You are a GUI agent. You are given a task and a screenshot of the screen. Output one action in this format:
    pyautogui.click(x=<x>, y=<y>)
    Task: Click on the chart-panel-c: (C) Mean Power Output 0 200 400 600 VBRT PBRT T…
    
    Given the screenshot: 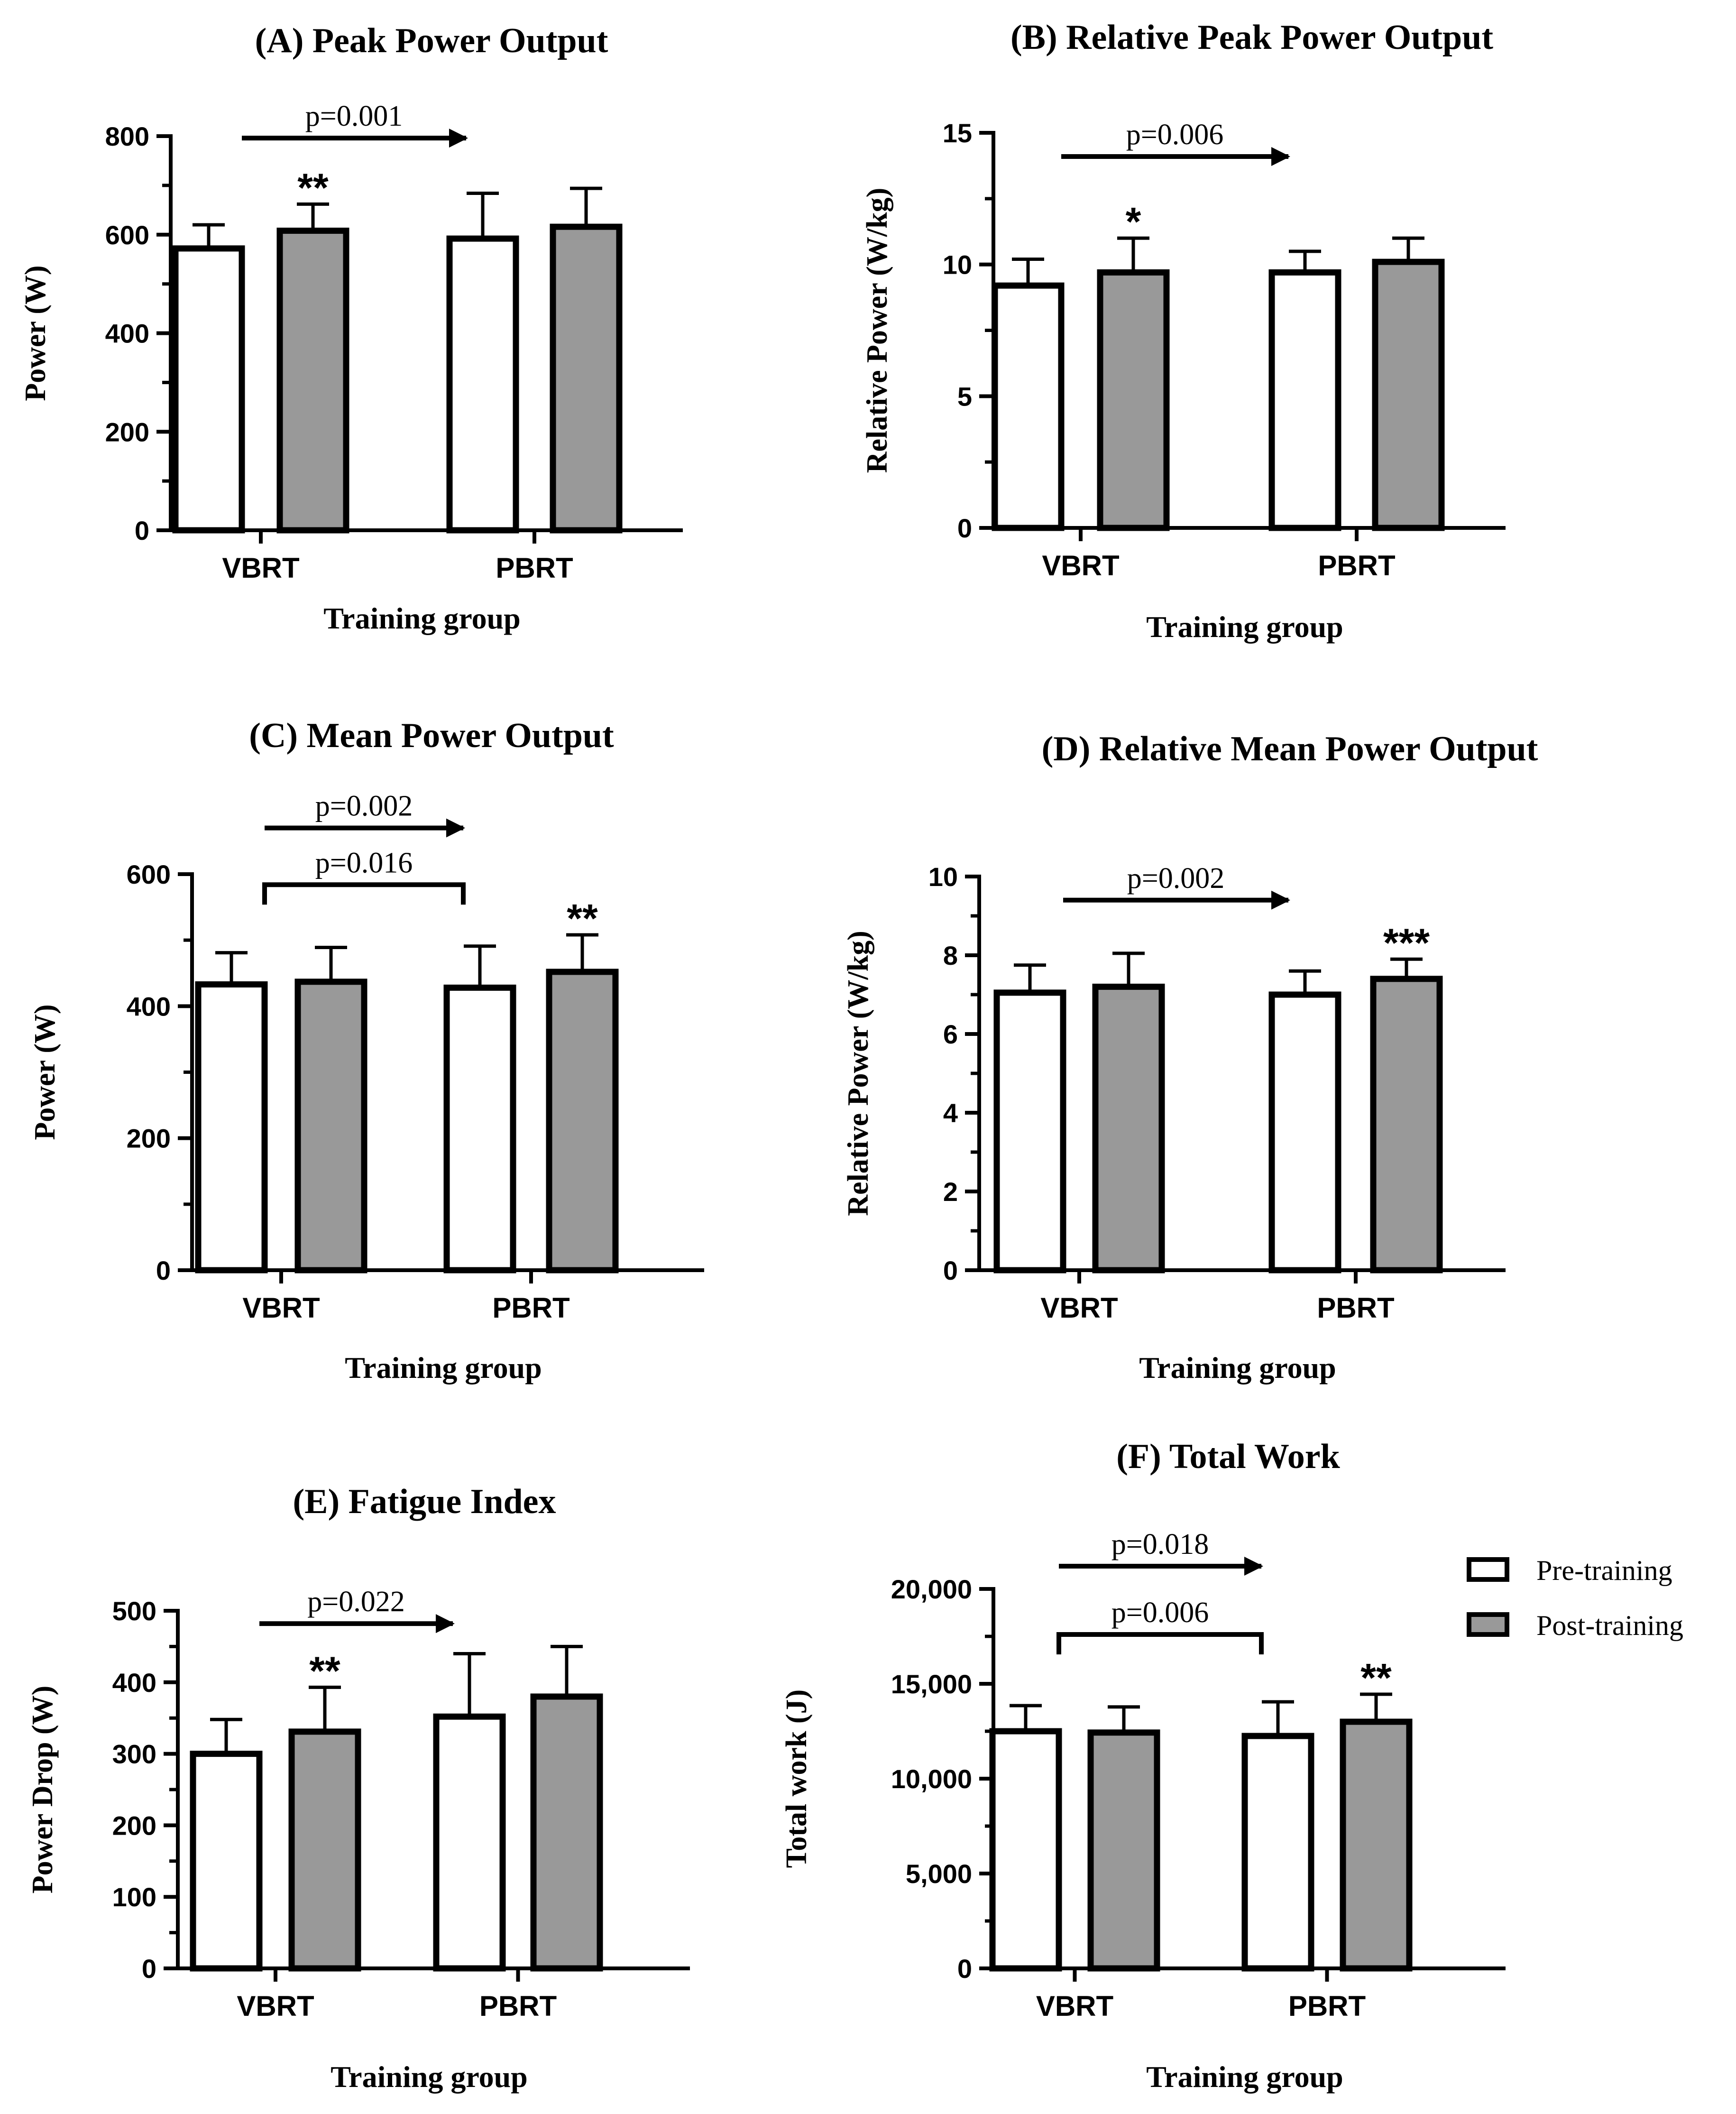 What is the action you would take?
    pyautogui.click(x=366, y=1050)
    